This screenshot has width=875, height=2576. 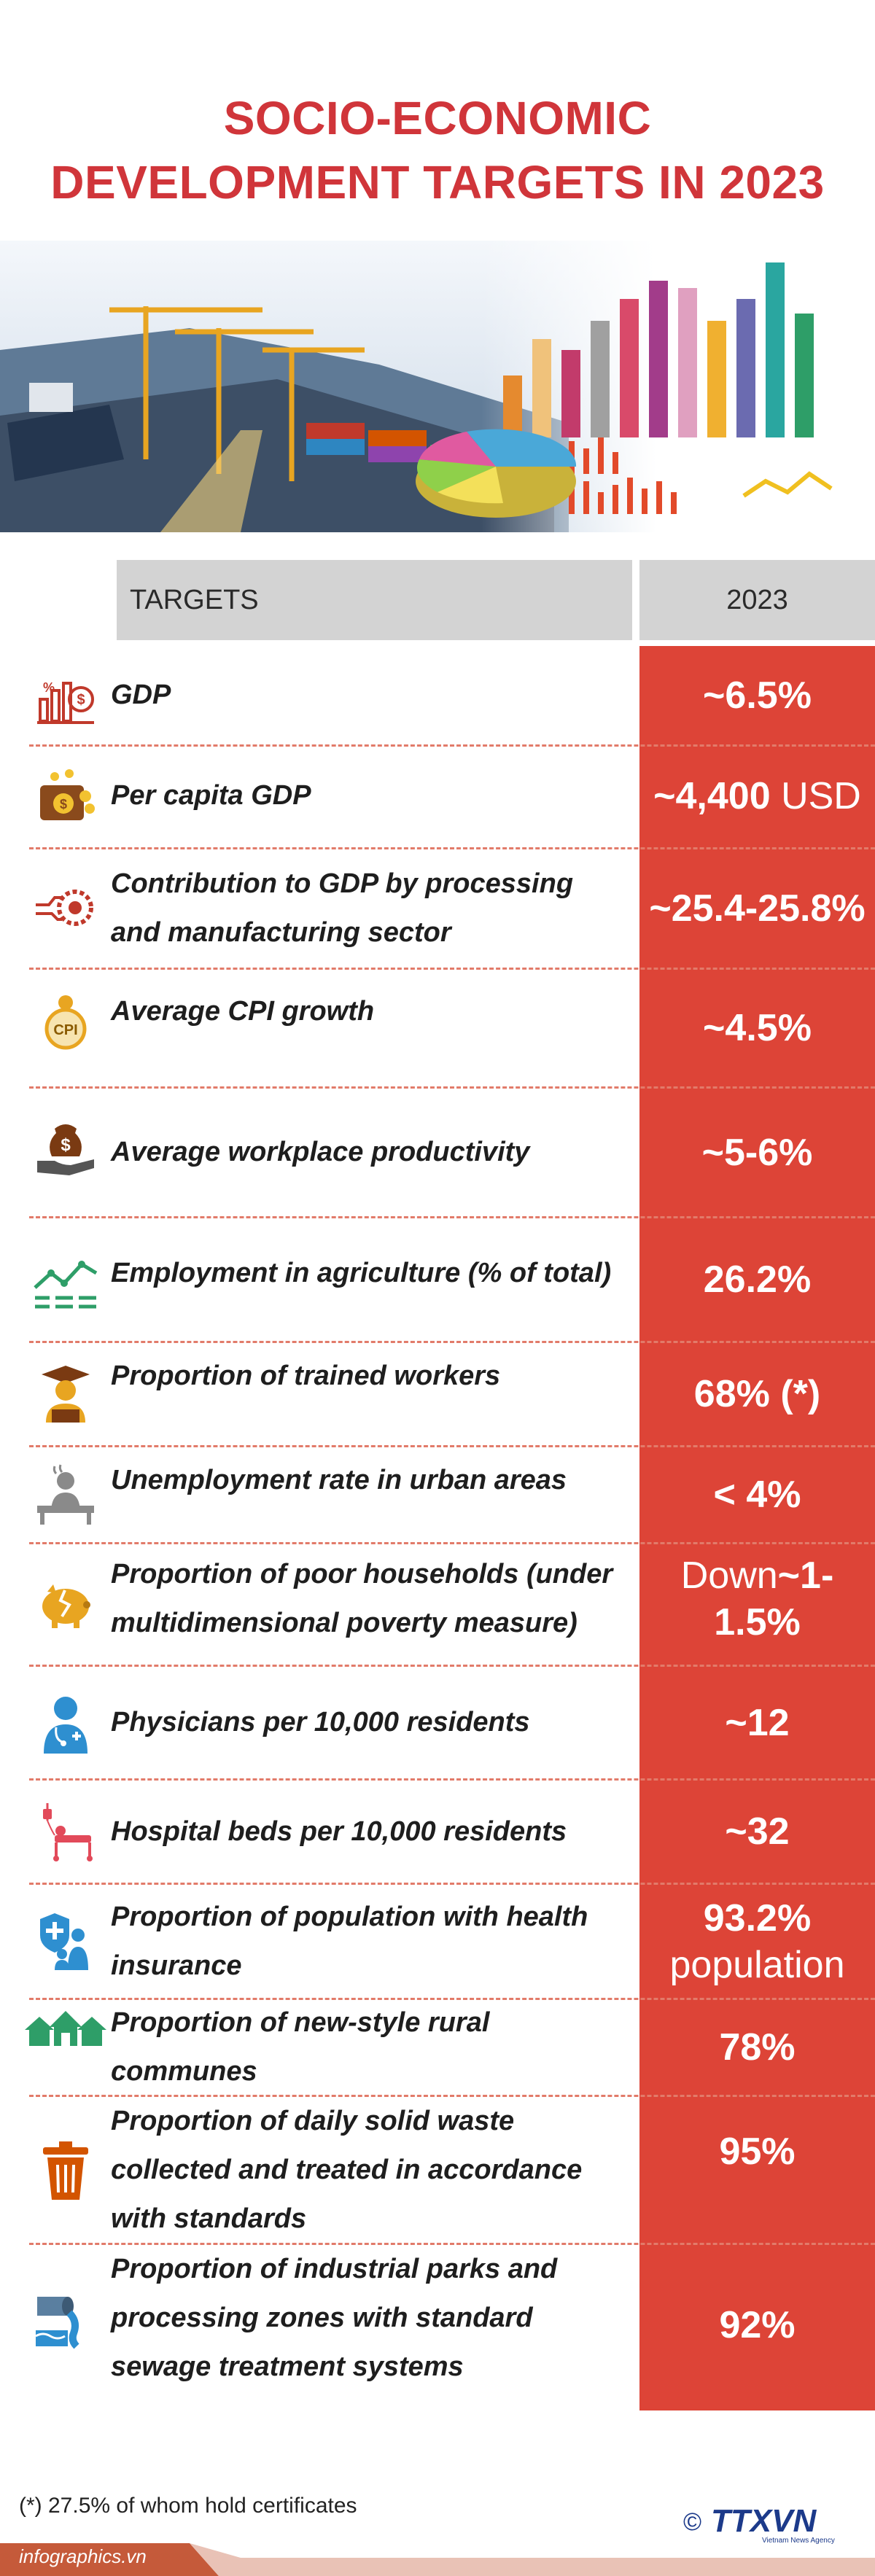 I want to click on target-label: Unemployment rate in urban areas, so click(x=339, y=1479).